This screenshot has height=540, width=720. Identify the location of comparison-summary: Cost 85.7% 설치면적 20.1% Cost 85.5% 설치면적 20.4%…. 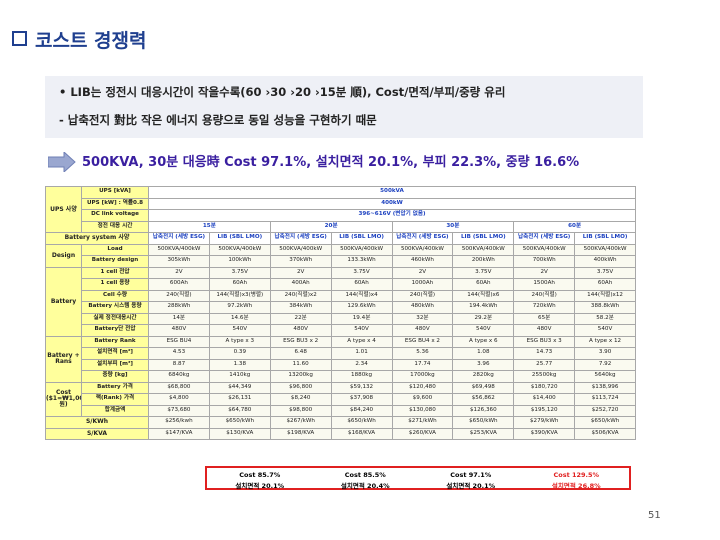
(418, 478).